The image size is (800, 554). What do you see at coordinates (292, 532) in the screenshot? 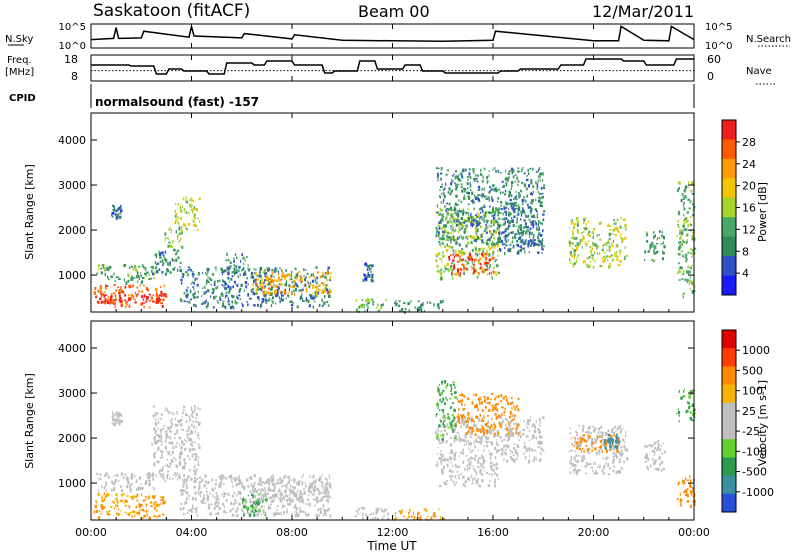
I see `time-tick-label: 08:00` at bounding box center [292, 532].